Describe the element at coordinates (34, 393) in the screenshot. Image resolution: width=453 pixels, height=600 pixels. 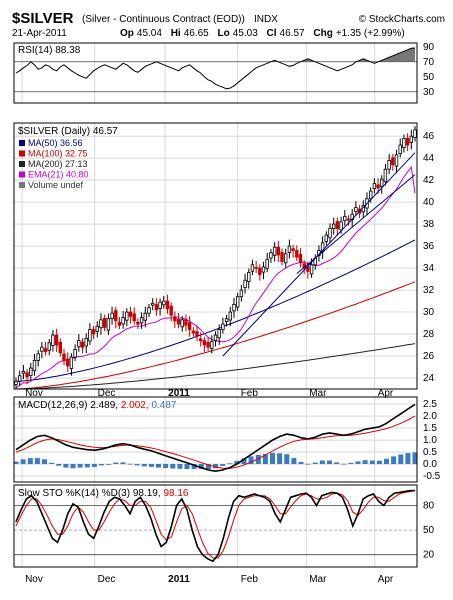
I see `price-x-tick-label: Nov` at that location.